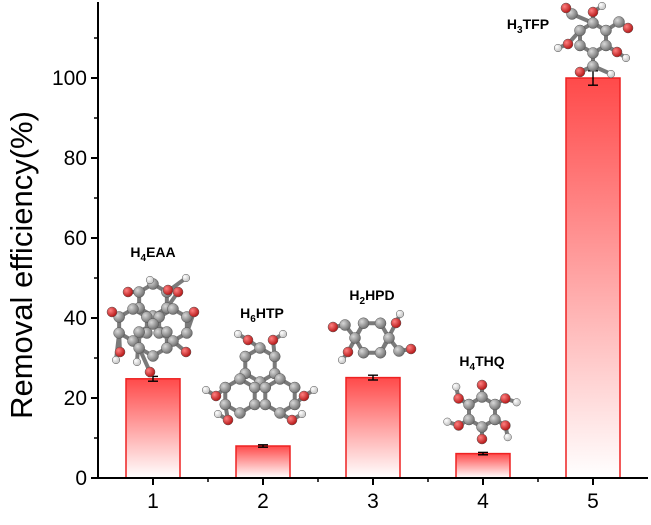 The image size is (651, 525). What do you see at coordinates (482, 412) in the screenshot?
I see `molecule-h4thq` at bounding box center [482, 412].